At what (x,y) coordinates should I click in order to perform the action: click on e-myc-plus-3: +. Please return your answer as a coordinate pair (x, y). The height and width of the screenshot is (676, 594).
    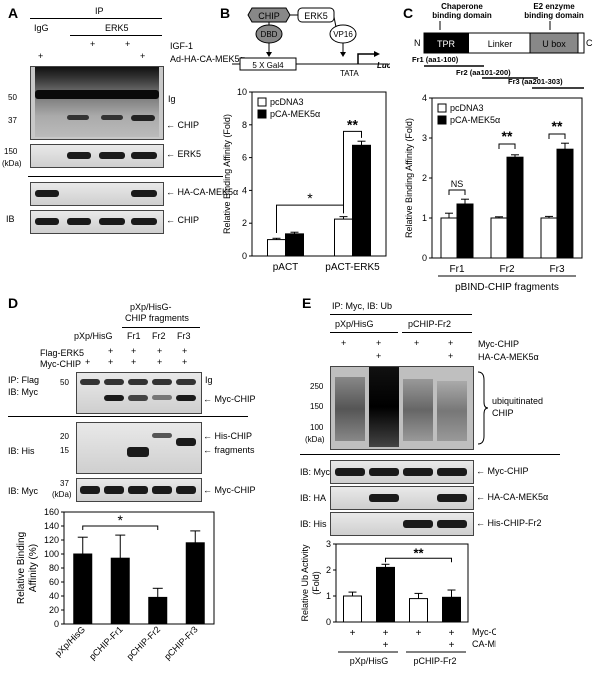
    Looking at the image, I should click on (417, 343).